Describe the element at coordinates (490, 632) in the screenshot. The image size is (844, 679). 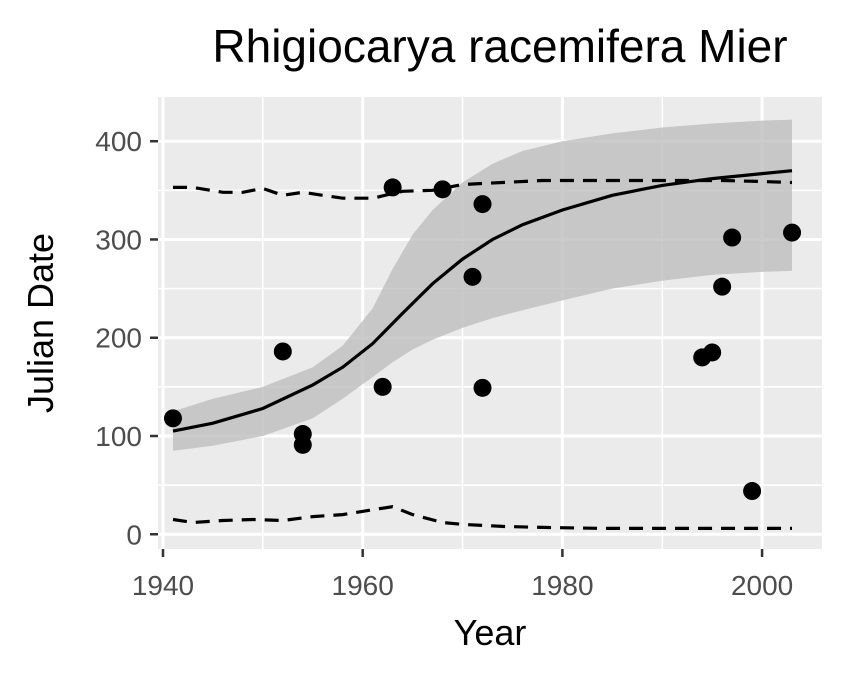
I see `x-axis-title: Year` at that location.